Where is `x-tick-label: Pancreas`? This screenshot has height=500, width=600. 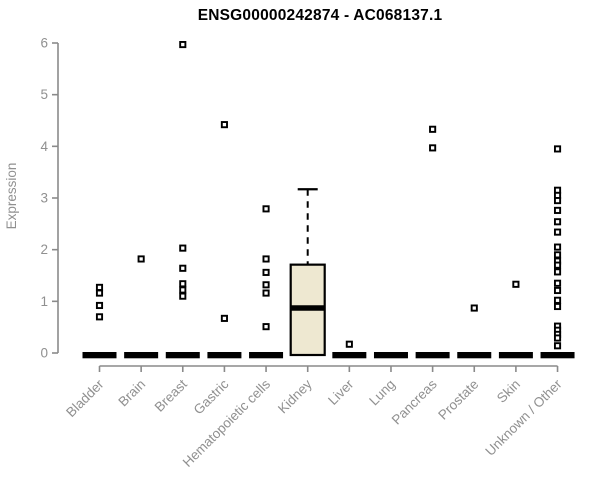
x-tick-label: Pancreas is located at coordinates (414, 401).